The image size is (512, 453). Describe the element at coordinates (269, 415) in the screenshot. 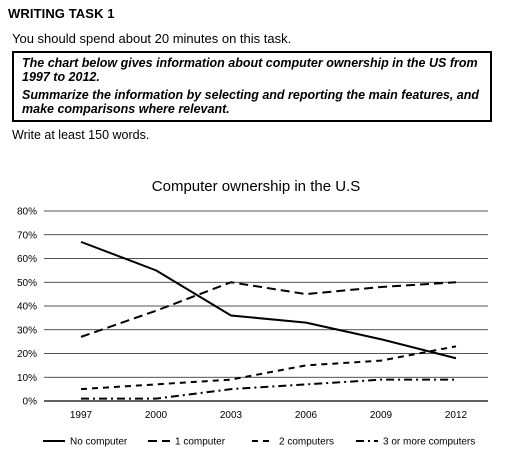

I see `x-axis-ticks: 1997 2000 2003 2006 2009 2012` at that location.